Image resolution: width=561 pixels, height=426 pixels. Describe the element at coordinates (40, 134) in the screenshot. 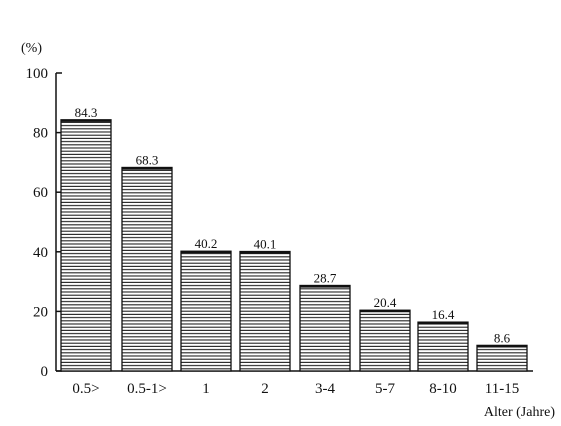

I see `y-tick-label: 80` at that location.